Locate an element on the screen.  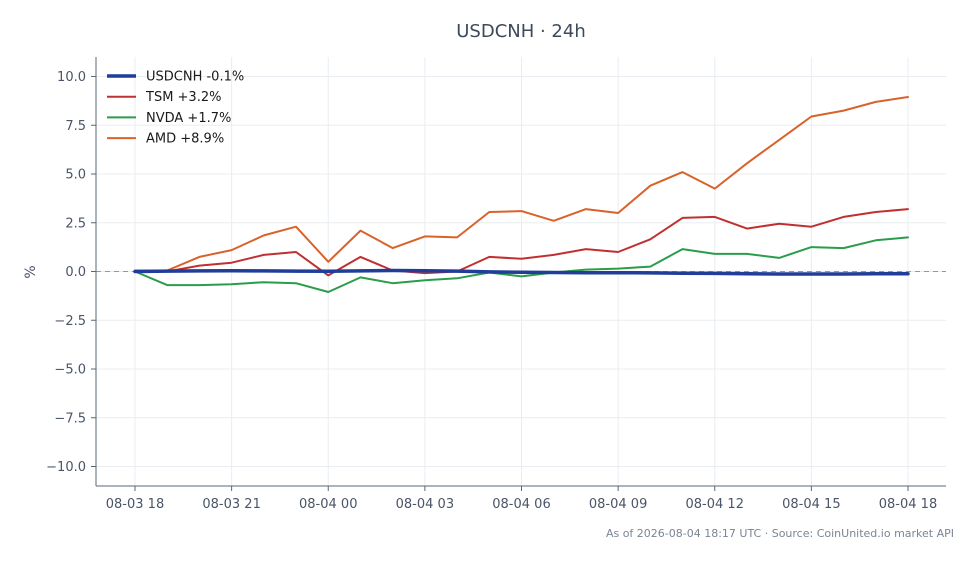
chart-title: USDCNH · 24h is located at coordinates (521, 31).